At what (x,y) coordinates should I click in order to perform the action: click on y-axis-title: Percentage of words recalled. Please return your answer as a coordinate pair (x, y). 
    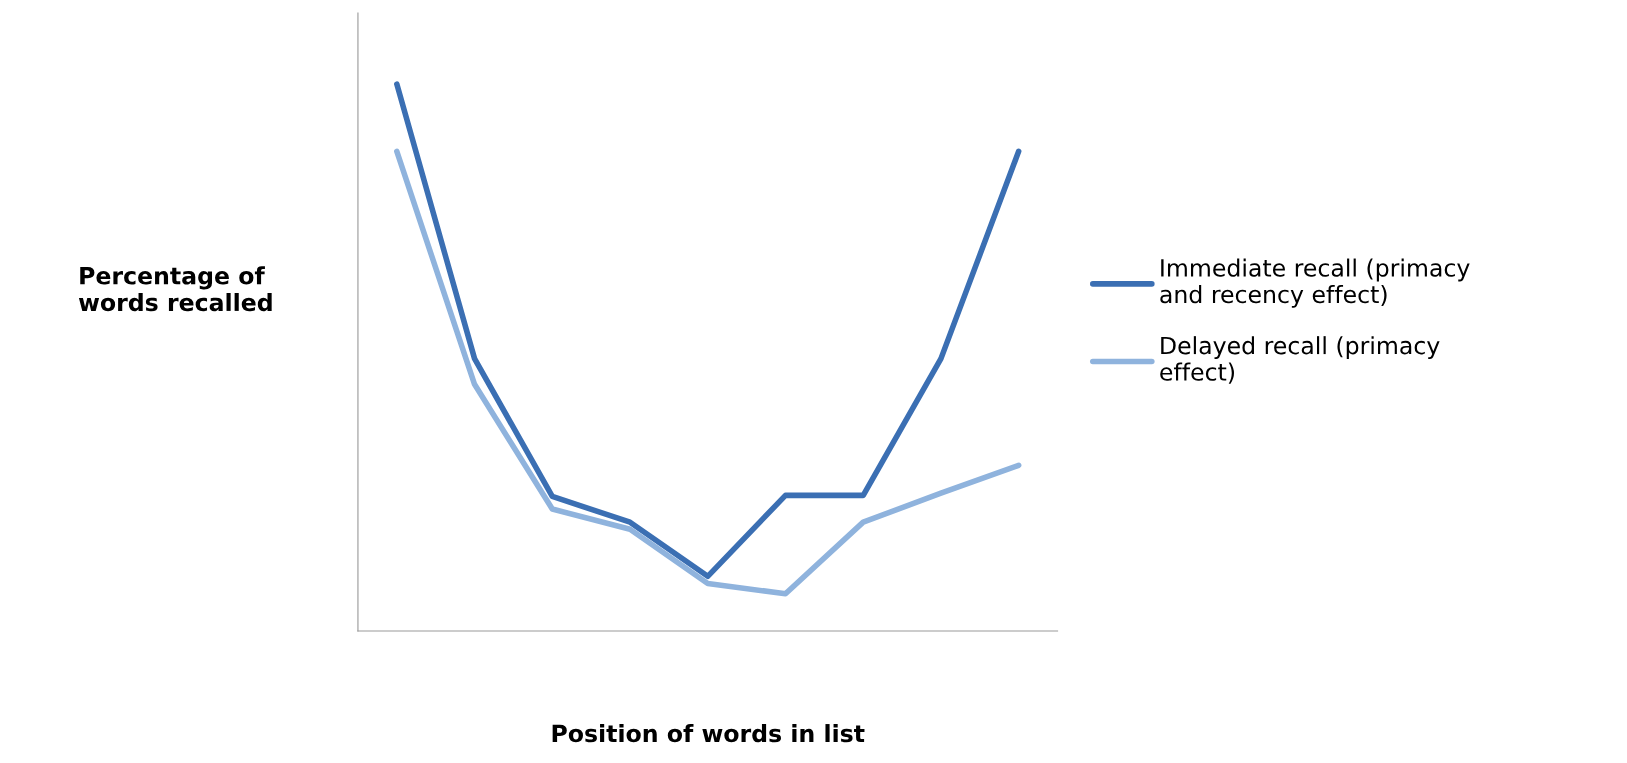
    Looking at the image, I should click on (175, 289).